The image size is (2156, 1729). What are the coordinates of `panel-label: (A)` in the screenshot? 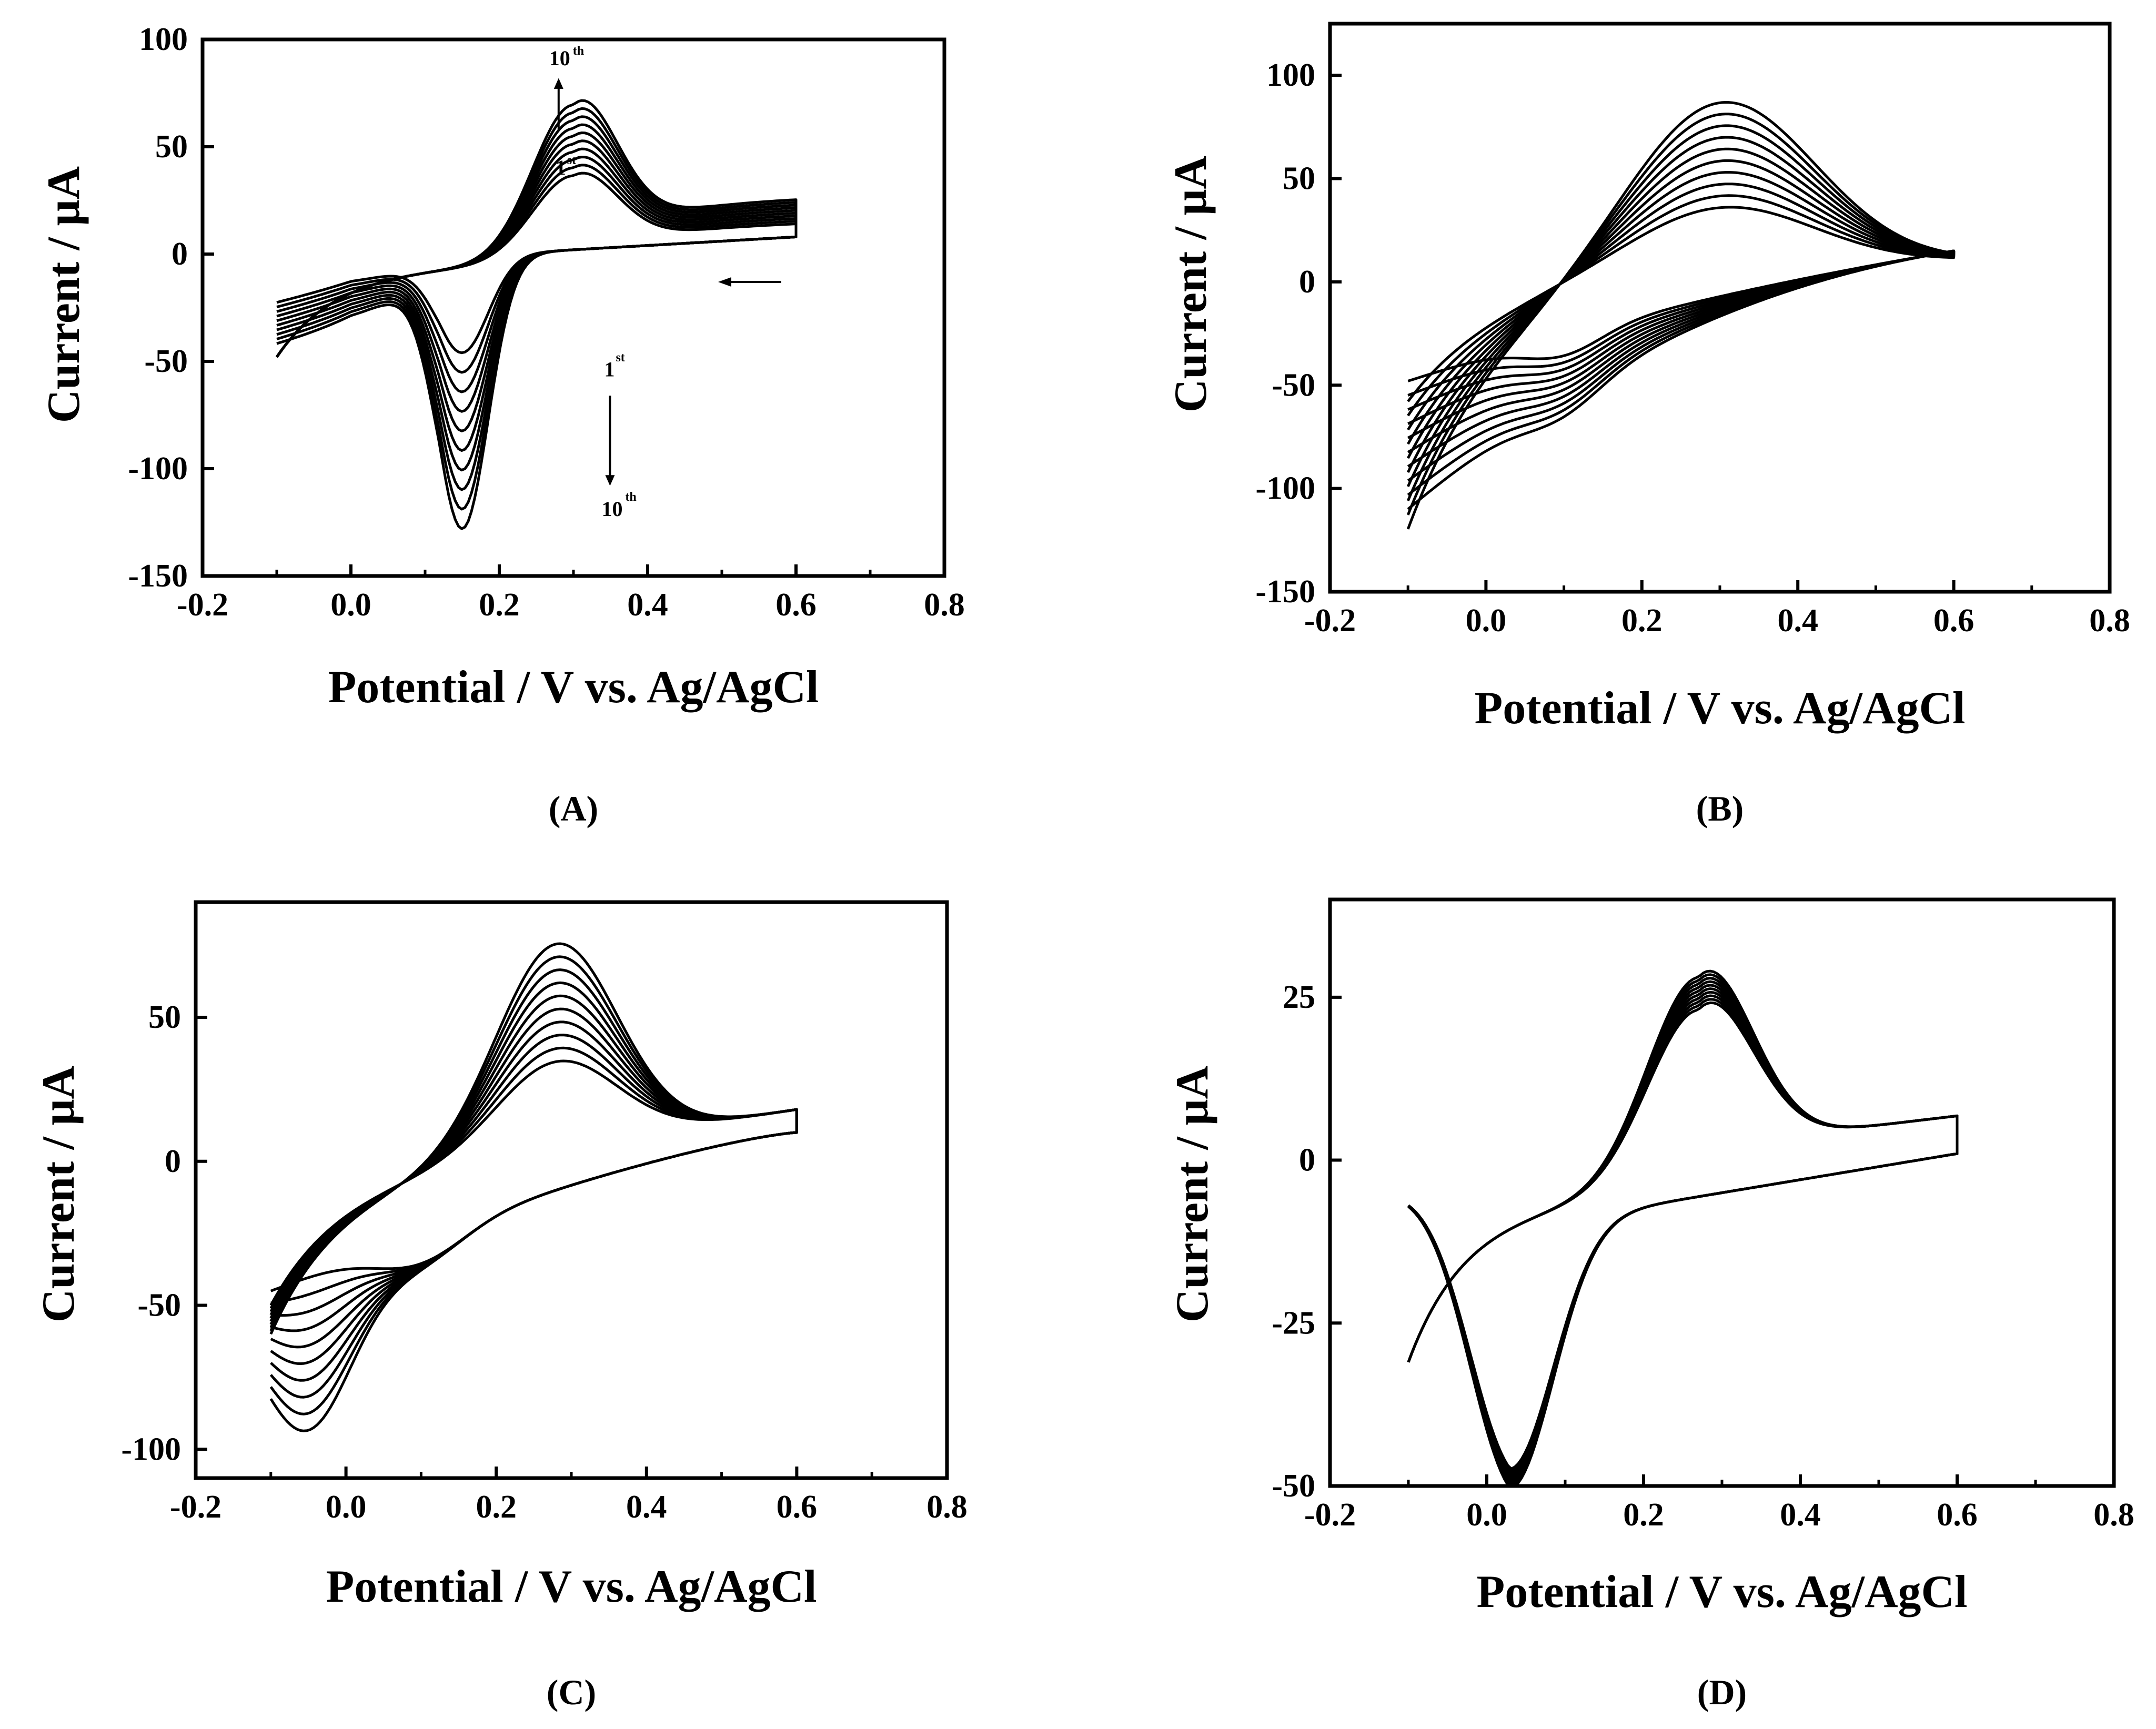 It's located at (573, 808).